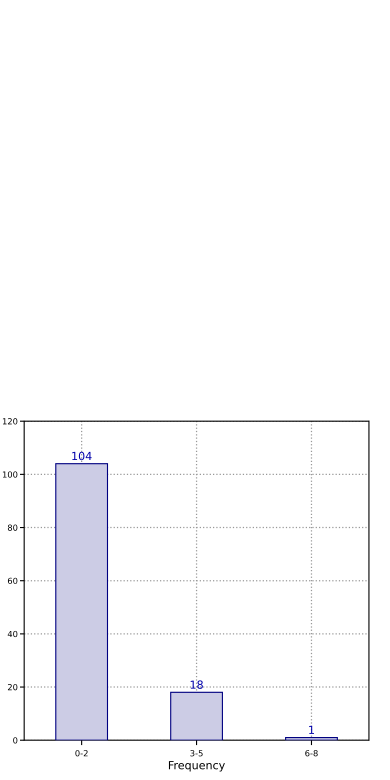 The image size is (390, 780). What do you see at coordinates (13, 687) in the screenshot?
I see `y-tick-label: 20` at bounding box center [13, 687].